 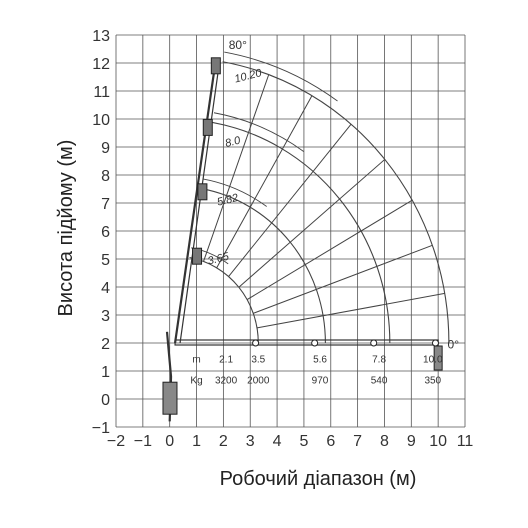 What do you see at coordinates (226, 381) in the screenshot?
I see `load-value: 3200` at bounding box center [226, 381].